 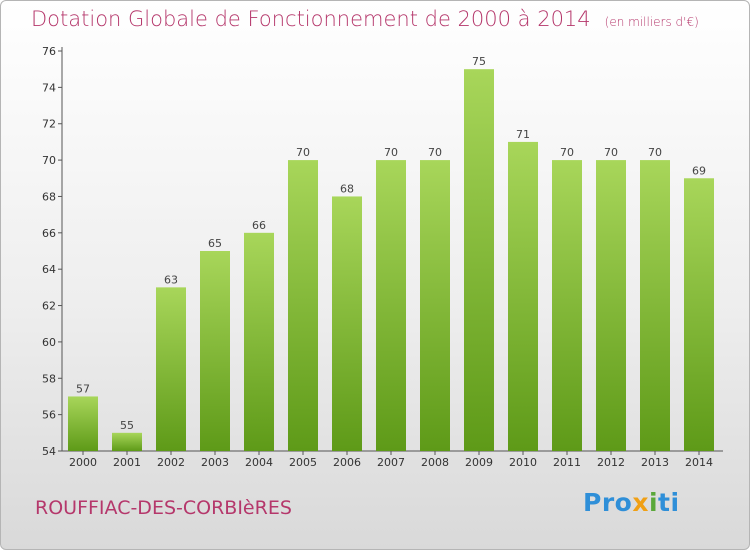 I want to click on y-tick-label: 74, so click(x=49, y=87).